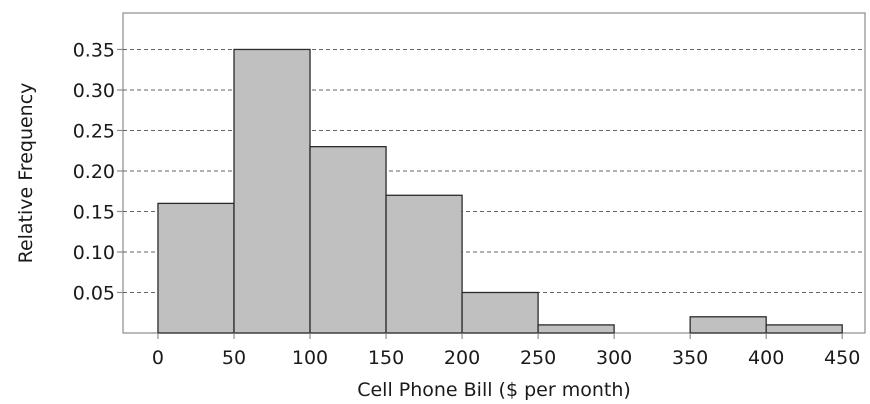 This screenshot has width=870, height=404. I want to click on y-tick-label: 0.05, so click(94, 293).